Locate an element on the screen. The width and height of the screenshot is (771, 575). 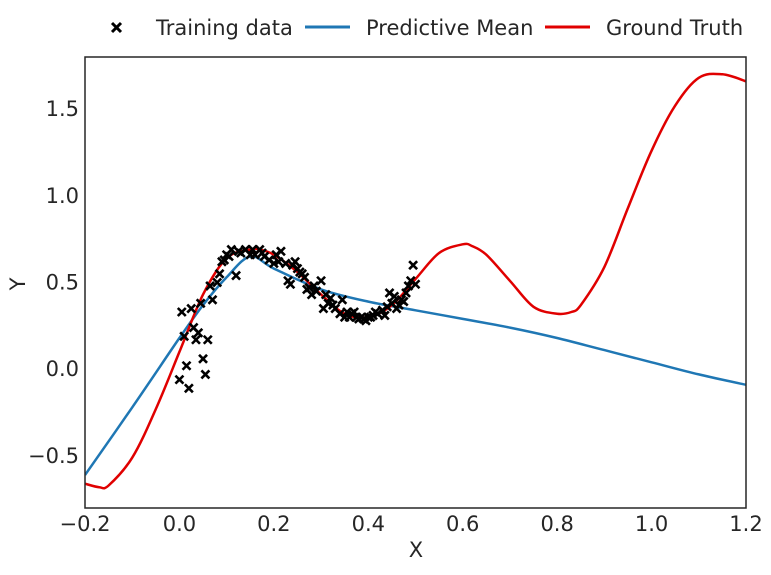
y-tick-label: 0.5 is located at coordinates (62, 283).